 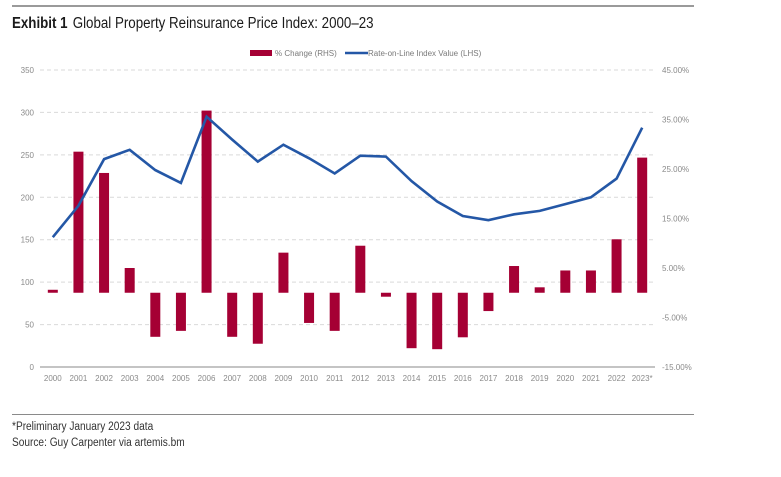 What do you see at coordinates (462, 315) in the screenshot?
I see `bar-2016` at bounding box center [462, 315].